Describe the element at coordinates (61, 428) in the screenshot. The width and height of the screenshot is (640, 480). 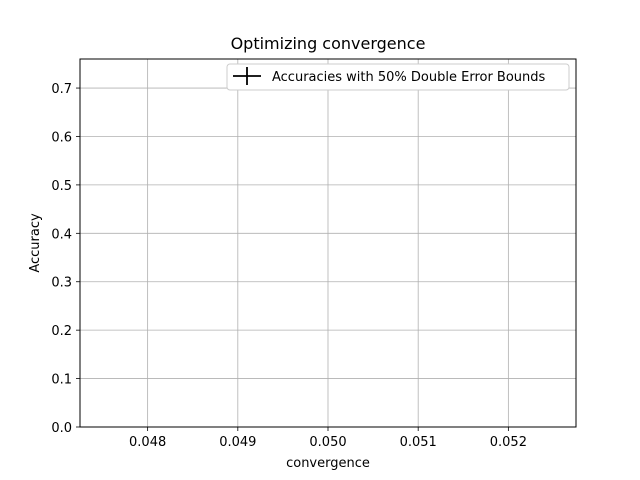
I see `y-tick-label: 0.0` at that location.